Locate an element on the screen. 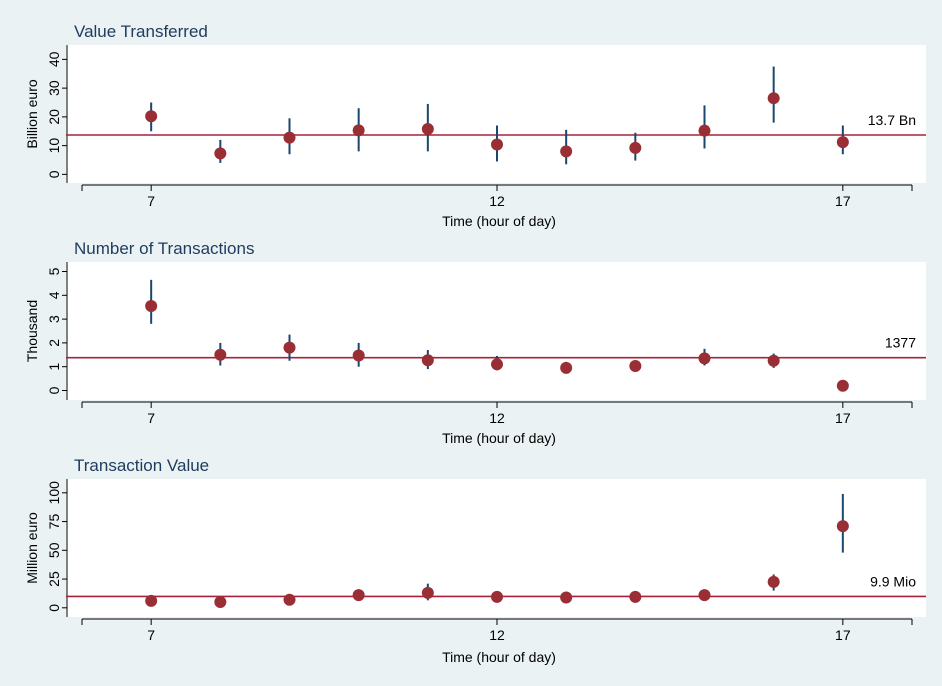 The height and width of the screenshot is (686, 942). y-axis-title: Million euro is located at coordinates (32, 548).